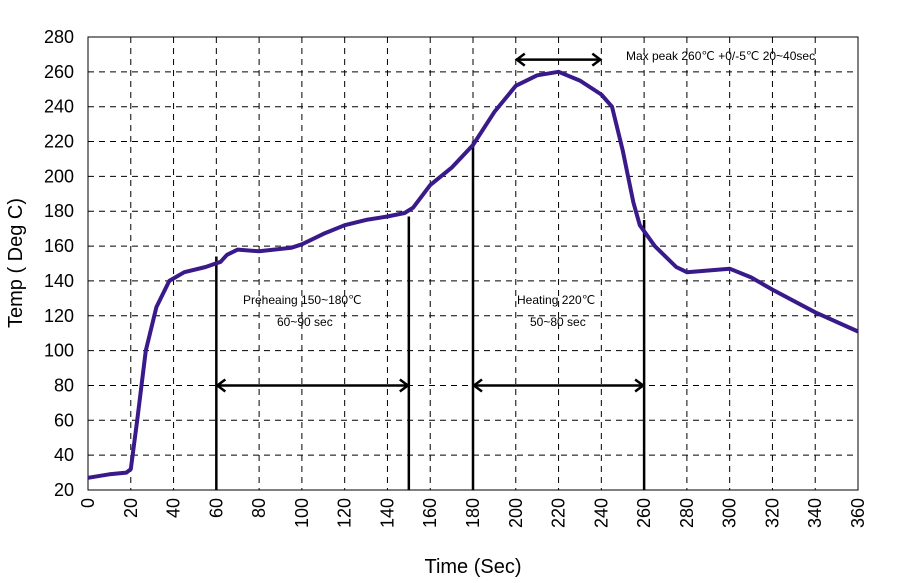  What do you see at coordinates (59, 176) in the screenshot?
I see `y-tick-label: 200` at bounding box center [59, 176].